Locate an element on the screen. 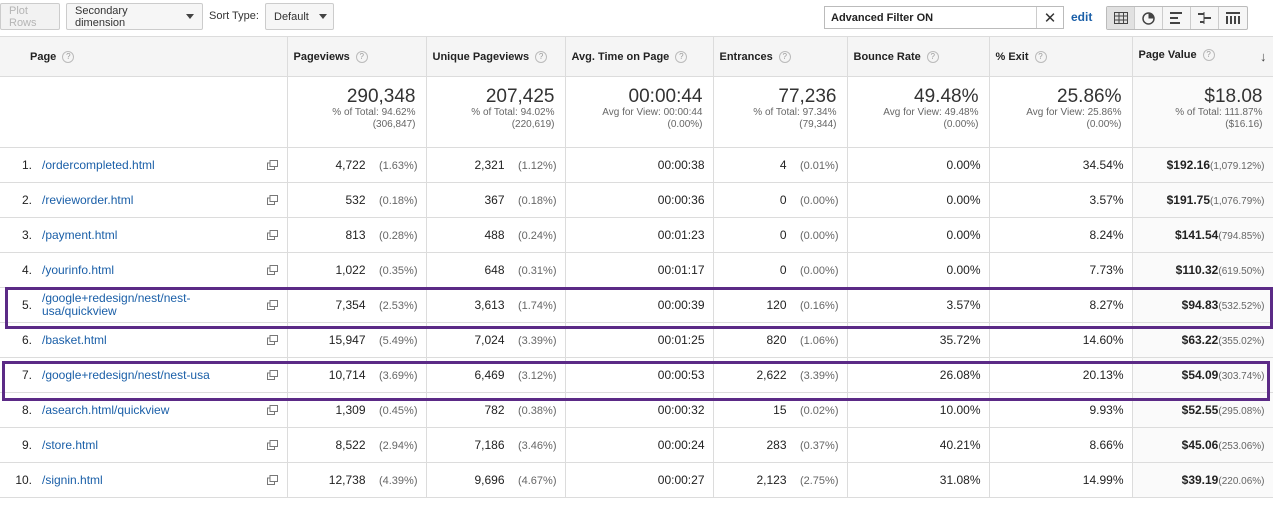  col-header-entrances: Entrances? is located at coordinates (780, 56).